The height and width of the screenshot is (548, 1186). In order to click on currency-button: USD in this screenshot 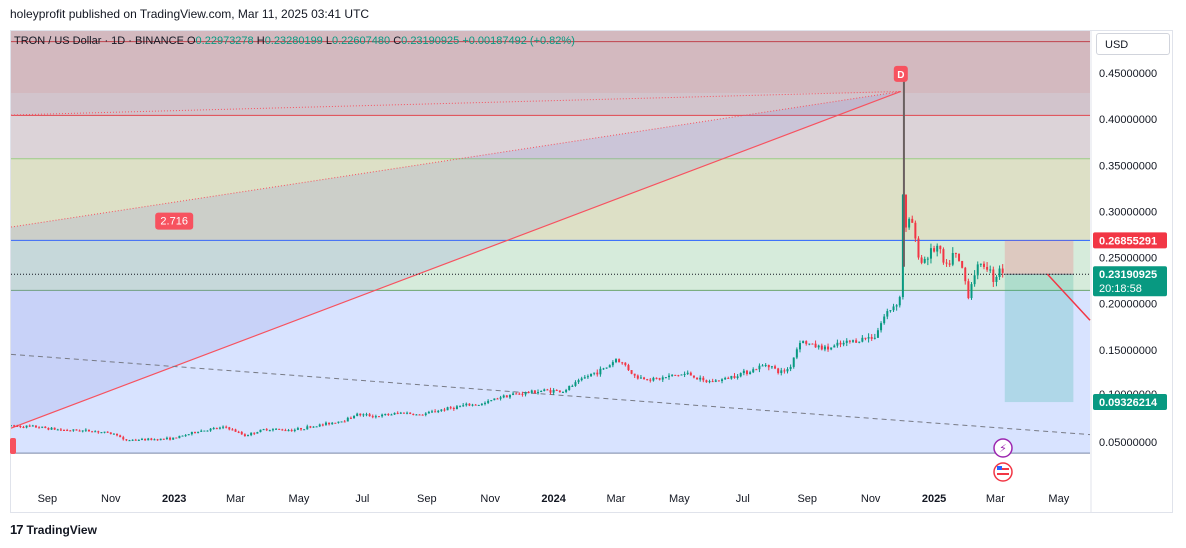, I will do `click(1133, 44)`.